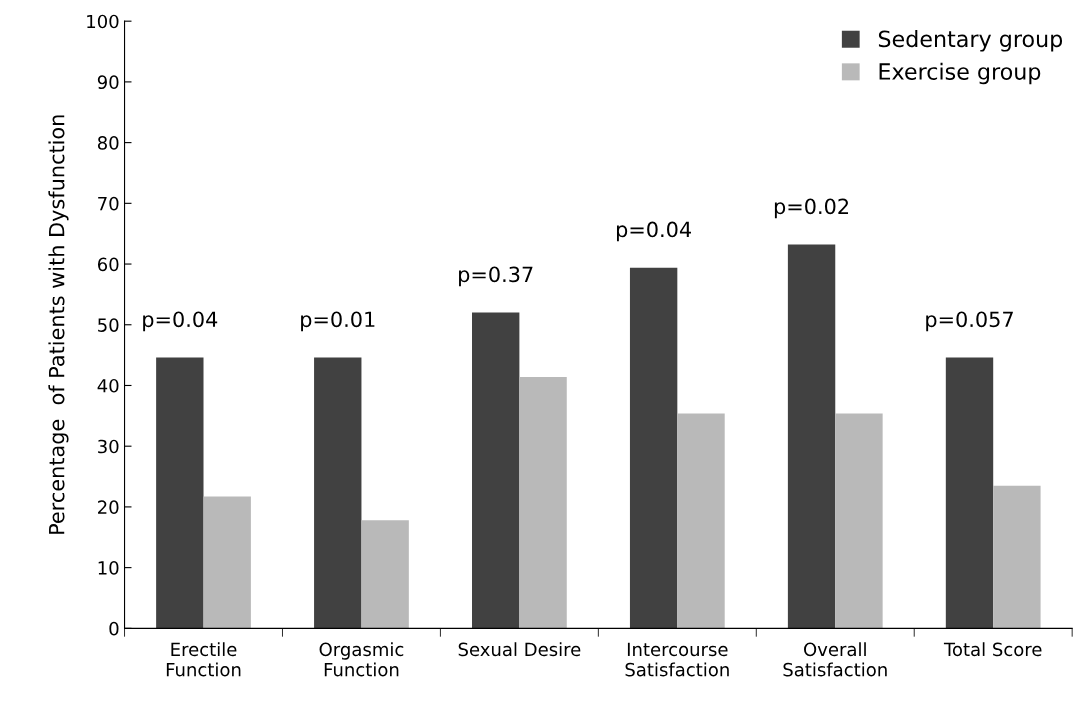 The height and width of the screenshot is (706, 1083). Describe the element at coordinates (108, 568) in the screenshot. I see `y-tick-label: 10` at that location.